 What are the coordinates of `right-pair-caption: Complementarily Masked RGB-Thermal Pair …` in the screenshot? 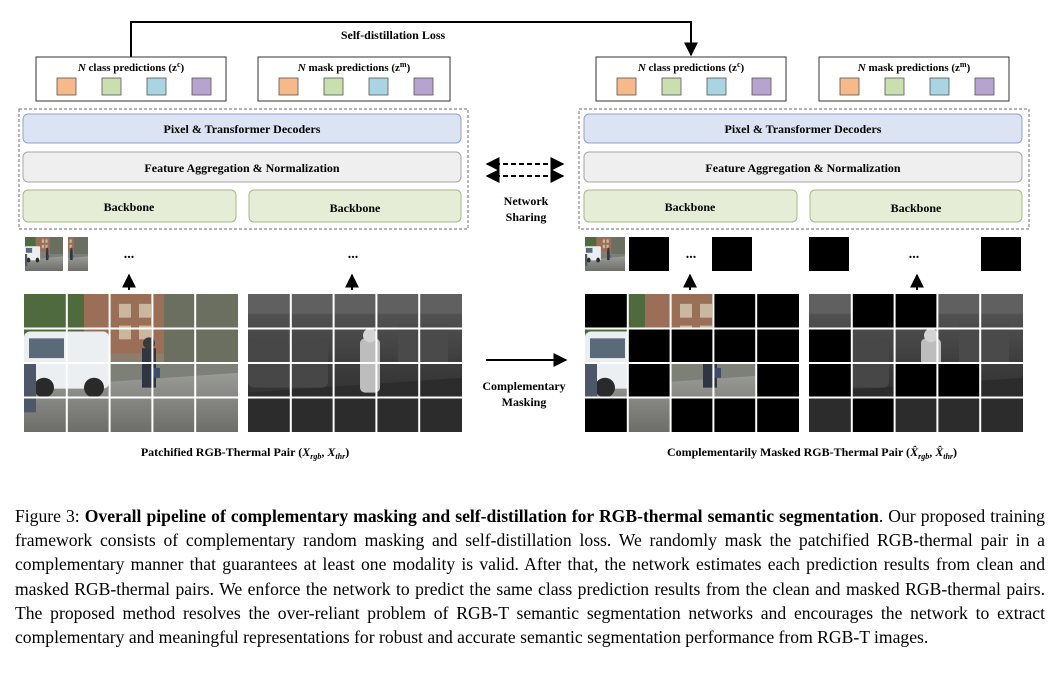 It's located at (812, 453).